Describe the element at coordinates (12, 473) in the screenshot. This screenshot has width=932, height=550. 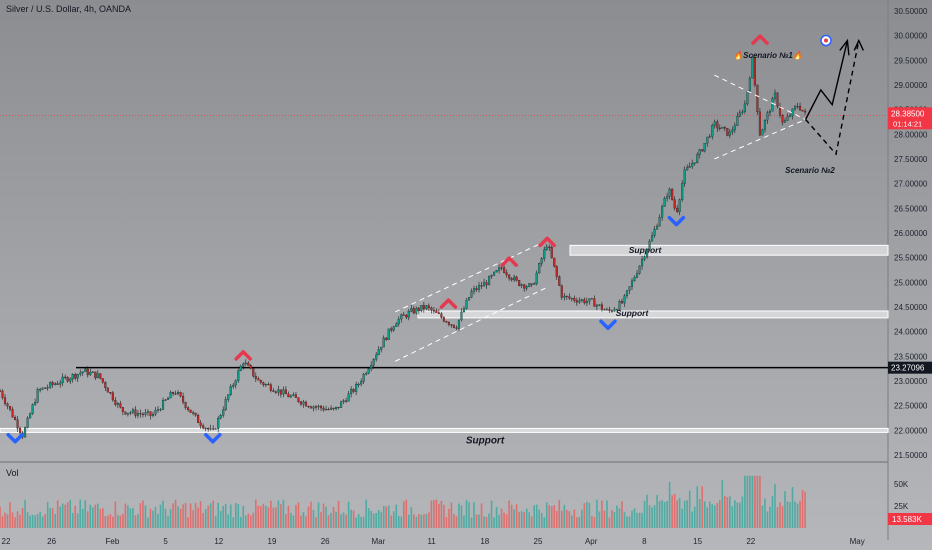
I see `volume-label: Vol` at that location.